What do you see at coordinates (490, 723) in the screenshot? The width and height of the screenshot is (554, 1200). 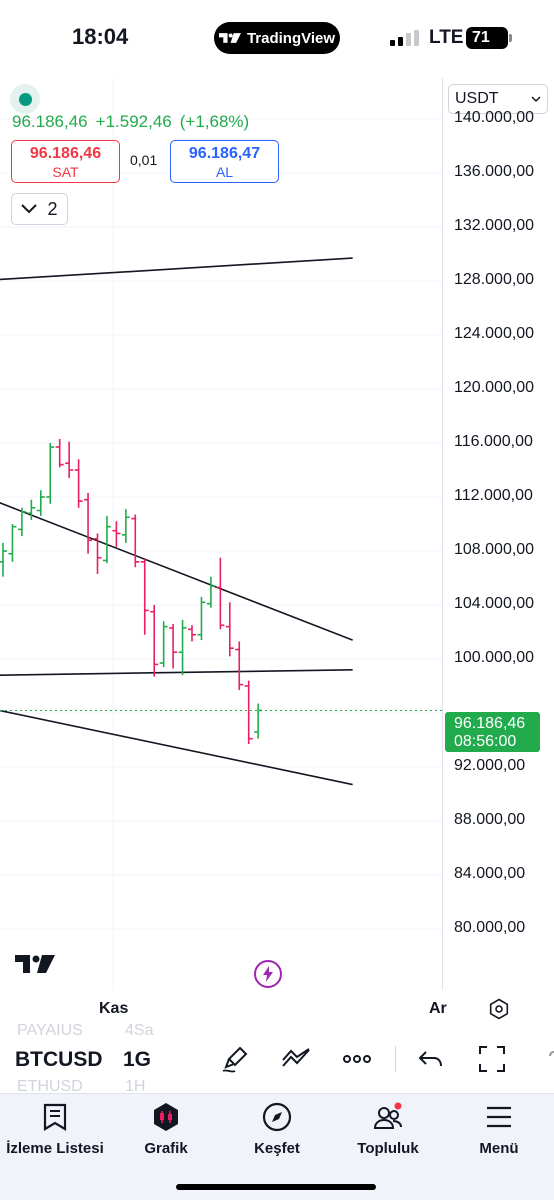 I see `last-price-value: 96.186,46` at bounding box center [490, 723].